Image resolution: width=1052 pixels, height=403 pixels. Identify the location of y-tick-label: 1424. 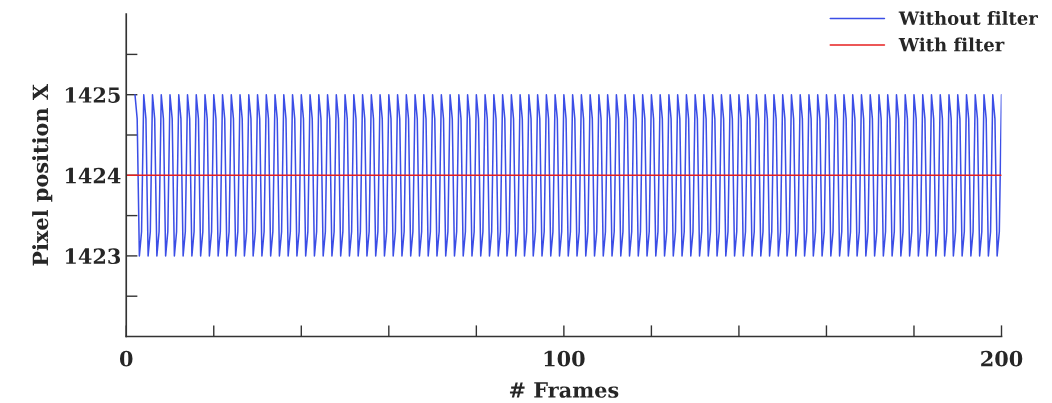
(93, 175).